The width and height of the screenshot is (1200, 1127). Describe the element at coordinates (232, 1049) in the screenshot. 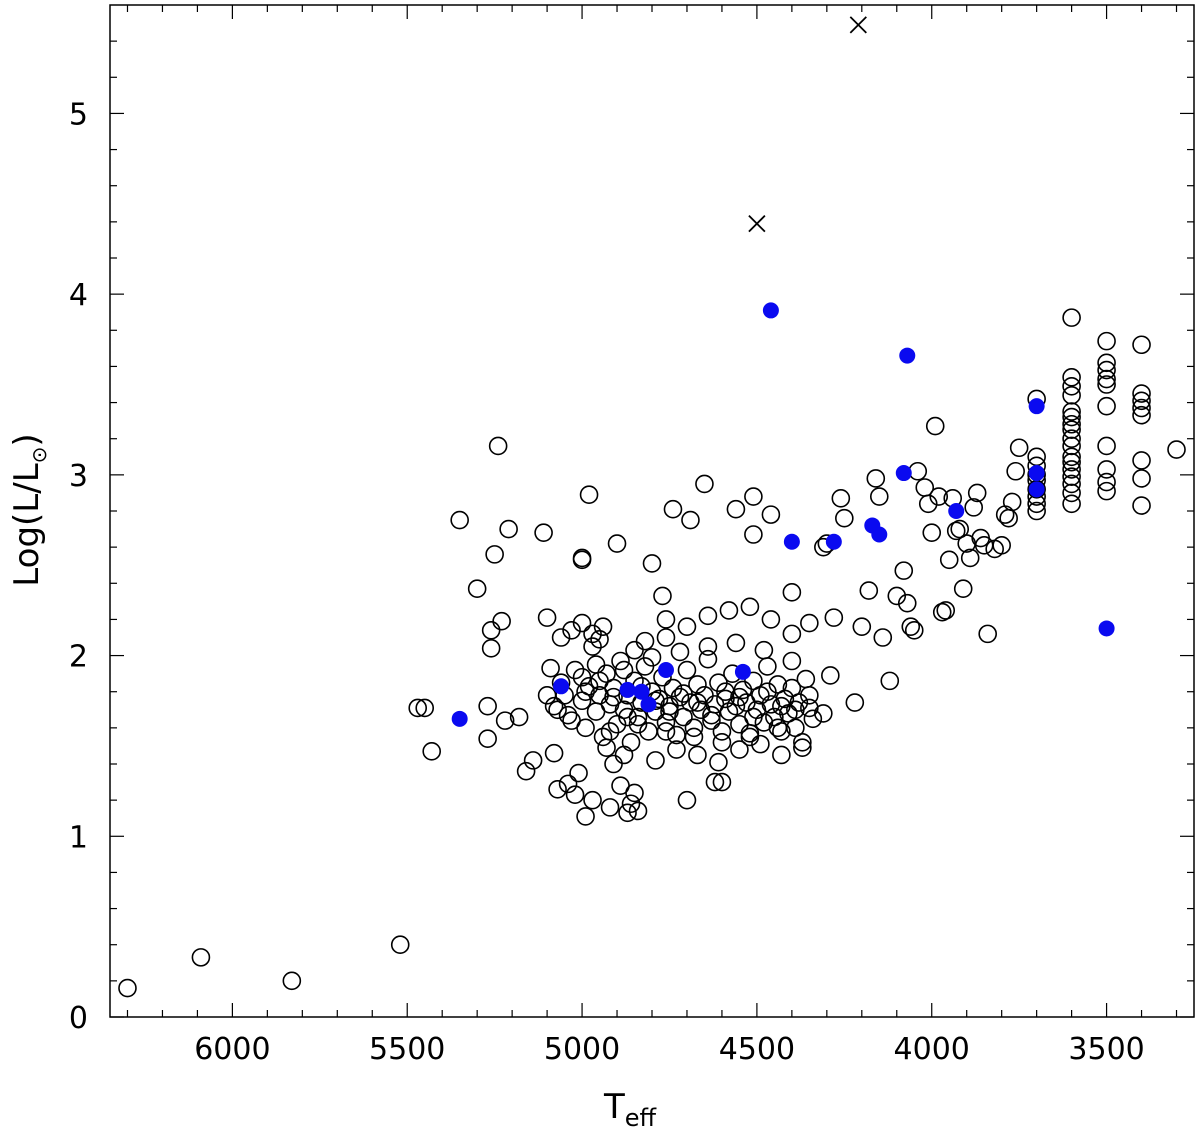

I see `x-tick-label: 6000` at that location.